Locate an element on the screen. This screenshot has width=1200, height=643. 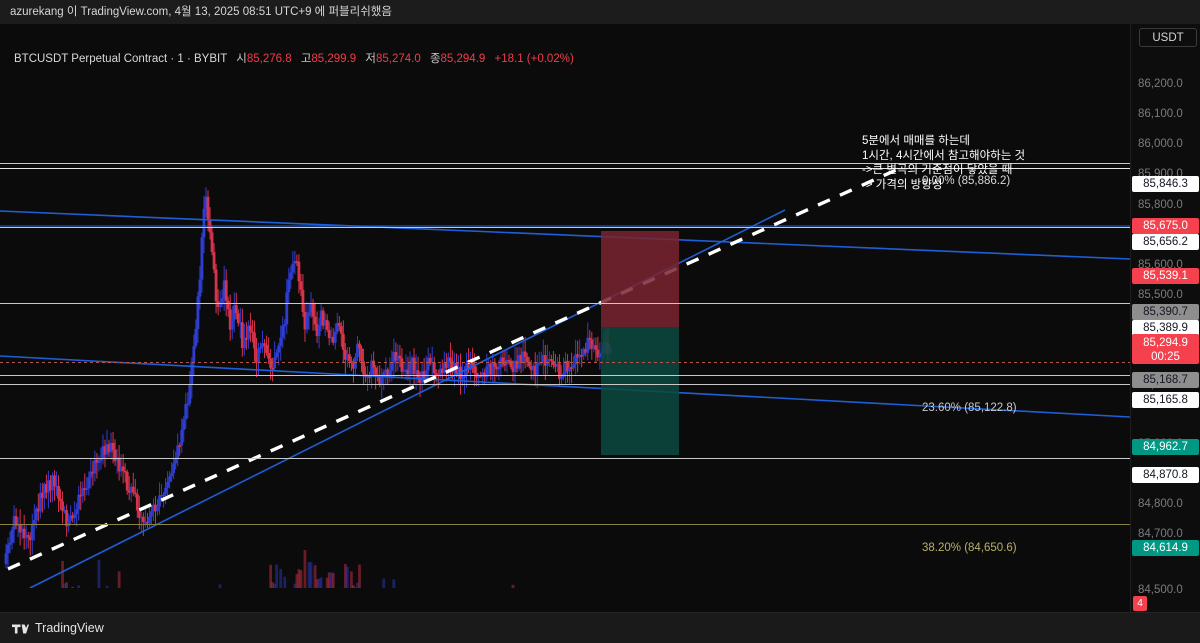
tradingview-logo-text: TradingView is located at coordinates (69, 628).